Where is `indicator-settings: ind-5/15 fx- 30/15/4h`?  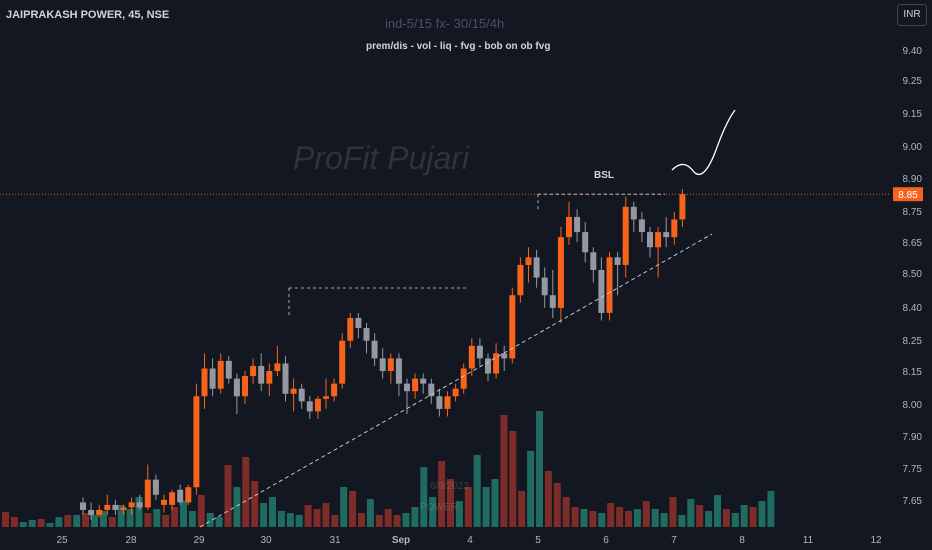 indicator-settings: ind-5/15 fx- 30/15/4h is located at coordinates (445, 23).